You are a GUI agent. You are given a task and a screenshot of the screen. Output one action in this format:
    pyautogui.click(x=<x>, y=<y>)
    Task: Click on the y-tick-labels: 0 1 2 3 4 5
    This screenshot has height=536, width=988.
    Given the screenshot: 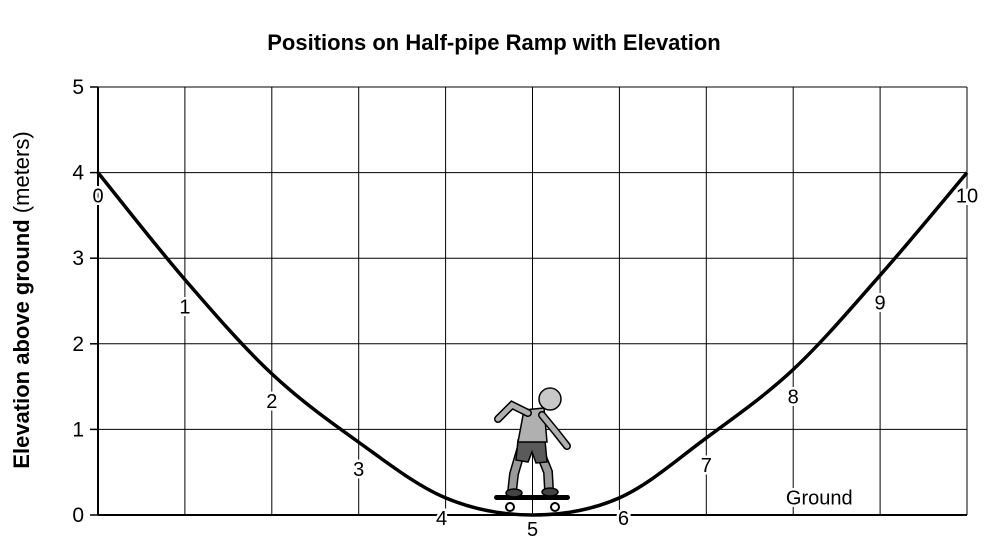 What is the action you would take?
    pyautogui.click(x=85, y=301)
    